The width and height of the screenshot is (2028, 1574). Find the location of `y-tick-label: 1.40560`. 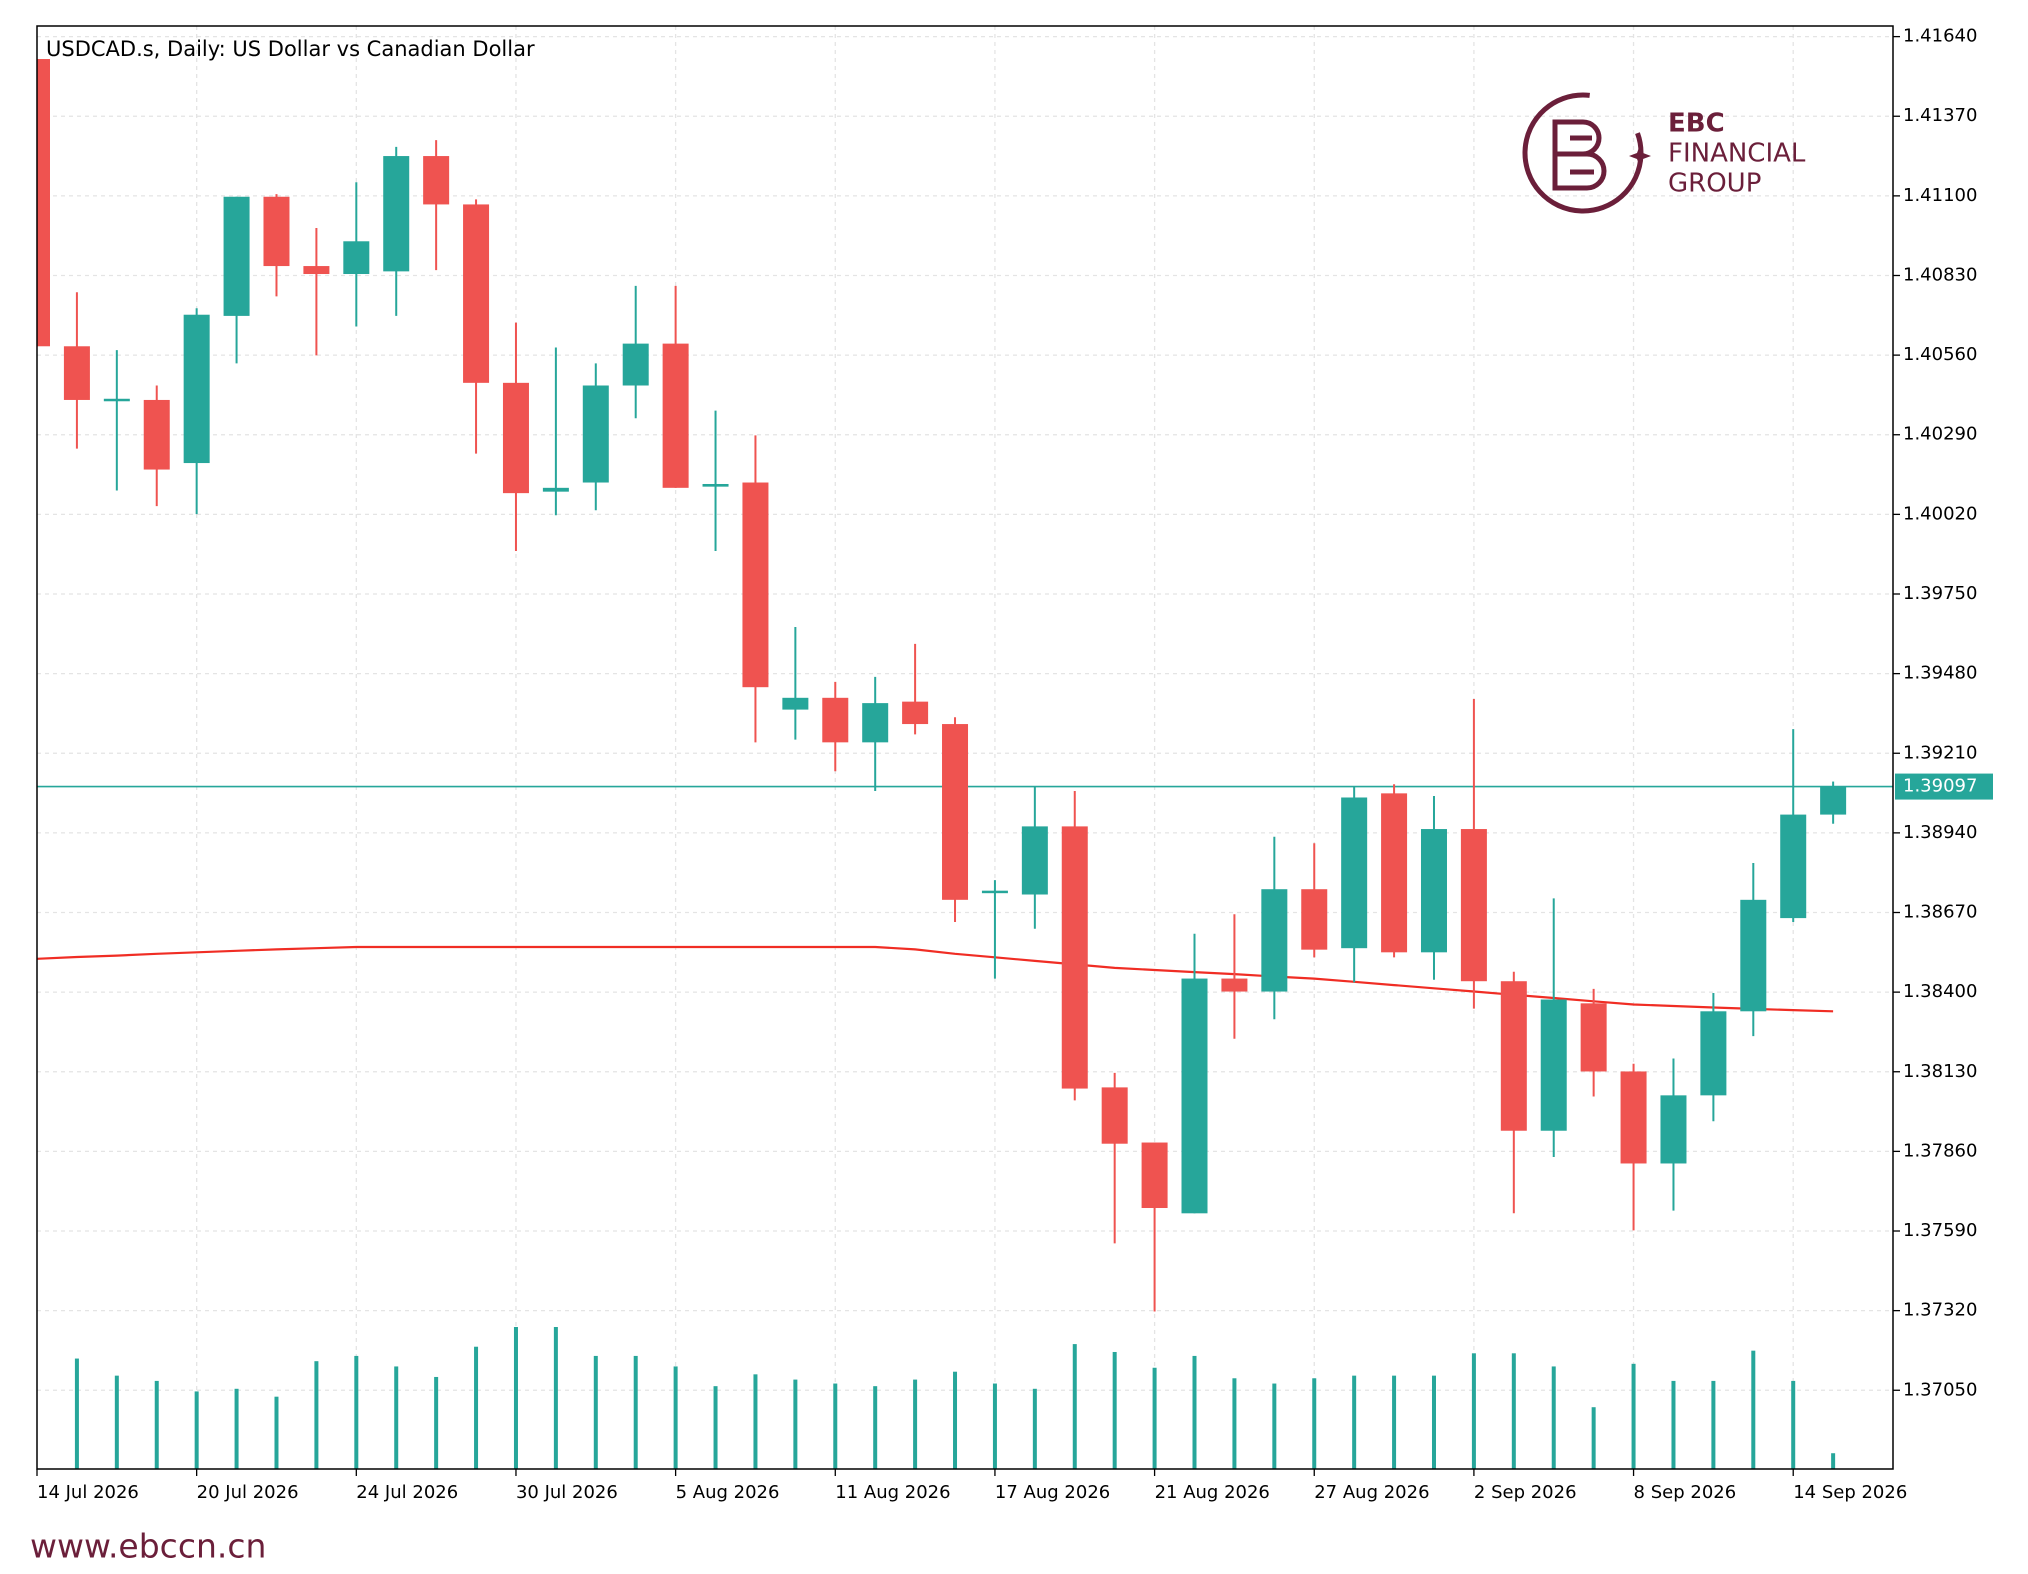

y-tick-label: 1.40560 is located at coordinates (1940, 354).